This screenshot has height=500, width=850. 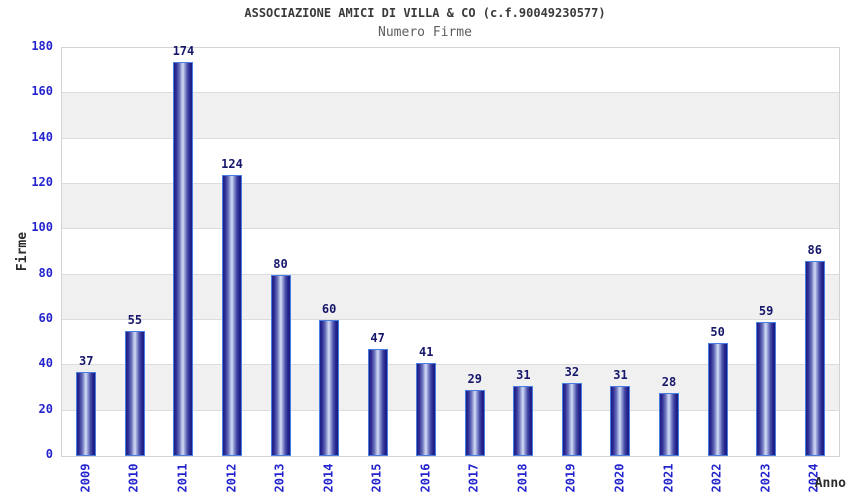 What do you see at coordinates (329, 309) in the screenshot?
I see `bar-value-label: 60` at bounding box center [329, 309].